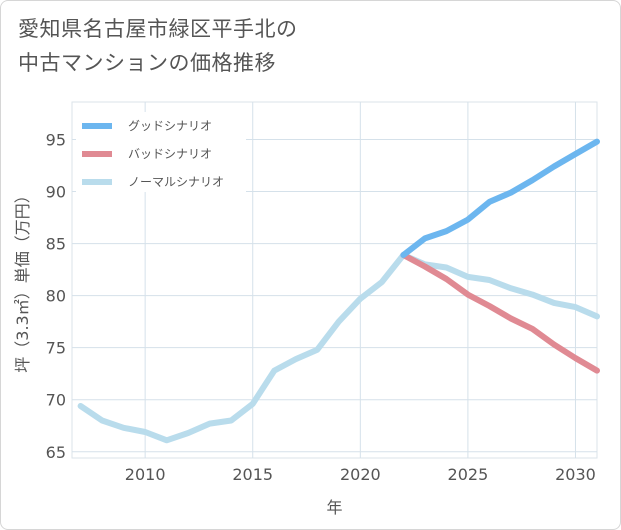 The height and width of the screenshot is (530, 621). I want to click on x-tick-label: 2025, so click(468, 474).